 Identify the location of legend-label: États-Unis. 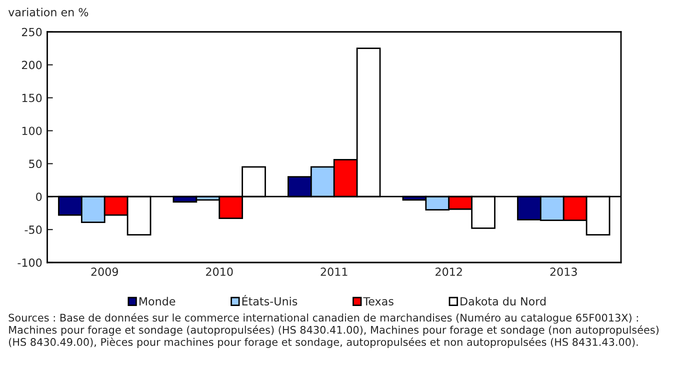
(270, 300).